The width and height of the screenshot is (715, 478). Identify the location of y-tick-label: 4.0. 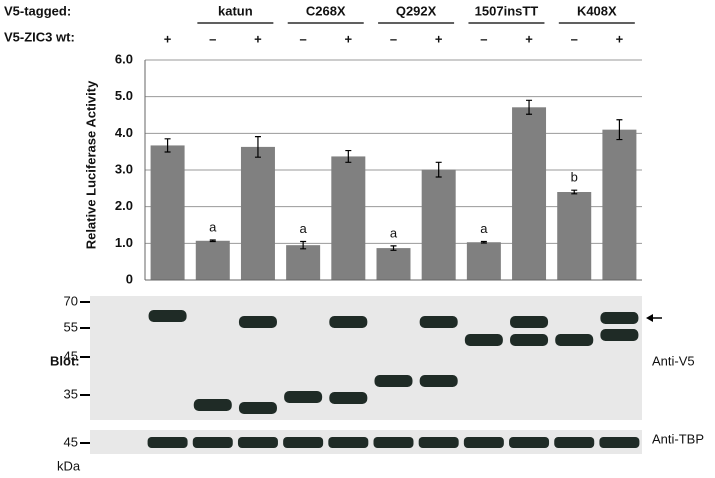
(124, 132).